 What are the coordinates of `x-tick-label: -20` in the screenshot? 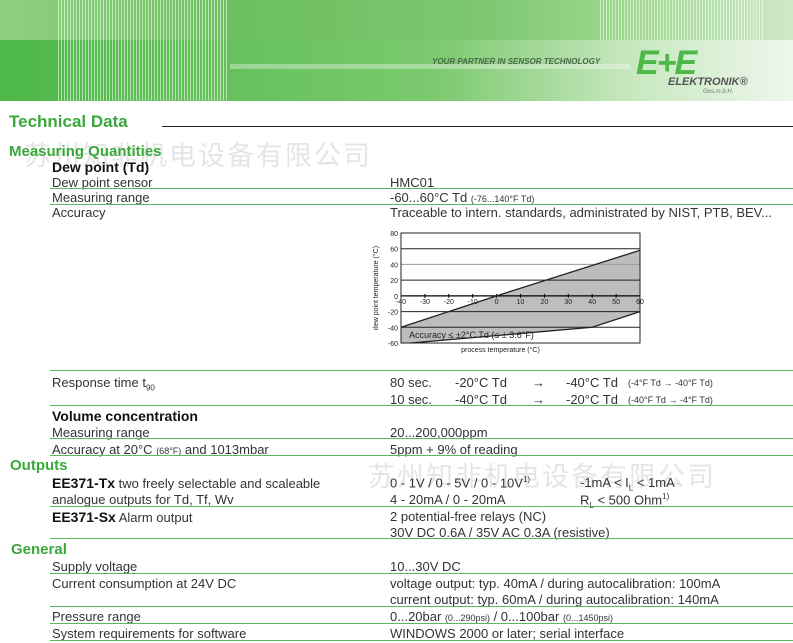 It's located at (449, 302).